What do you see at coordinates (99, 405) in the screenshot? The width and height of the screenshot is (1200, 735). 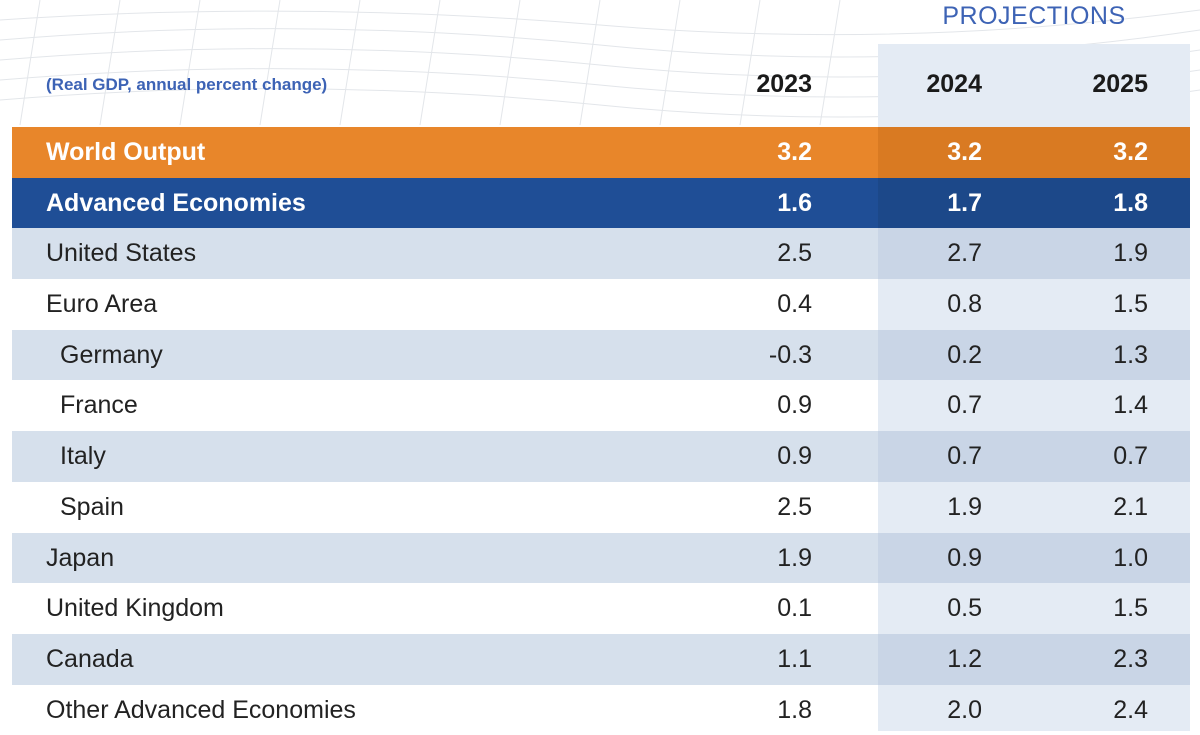 I see `row-label: France` at bounding box center [99, 405].